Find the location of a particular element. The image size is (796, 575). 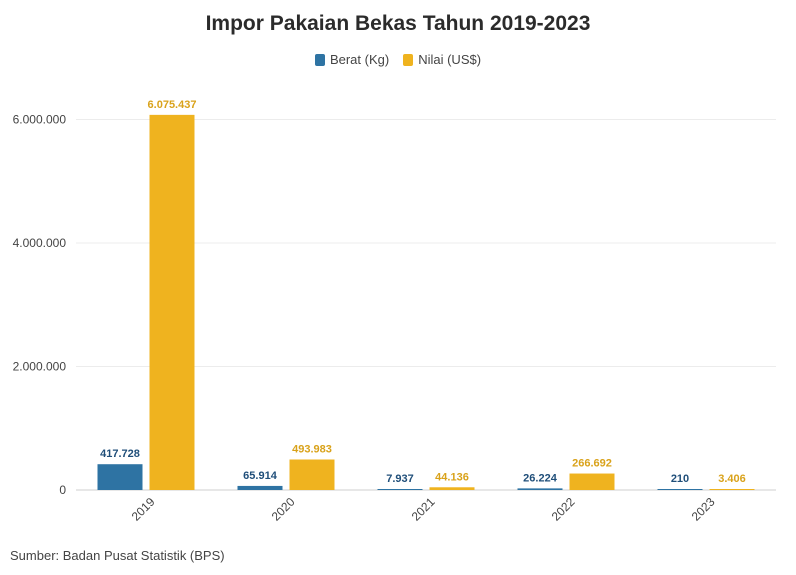

bar-nilai-2022 is located at coordinates (592, 481).